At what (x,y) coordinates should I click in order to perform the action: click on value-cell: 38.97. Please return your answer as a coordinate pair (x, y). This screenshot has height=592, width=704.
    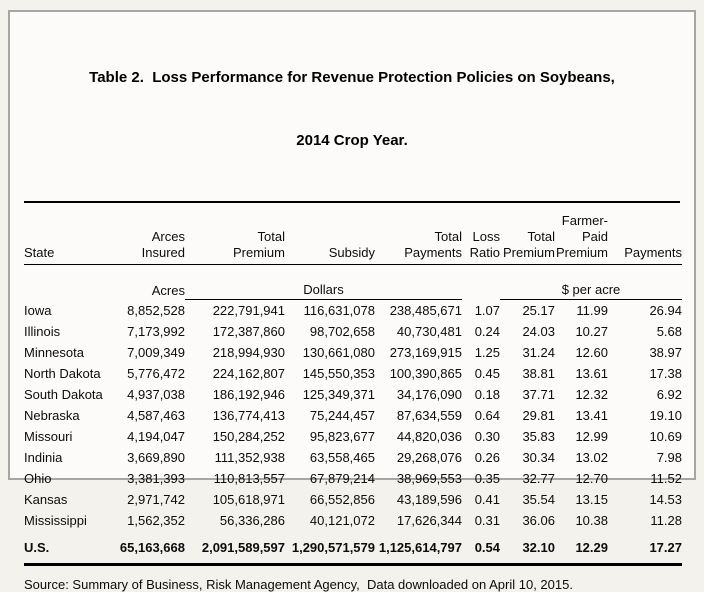
    Looking at the image, I should click on (665, 352).